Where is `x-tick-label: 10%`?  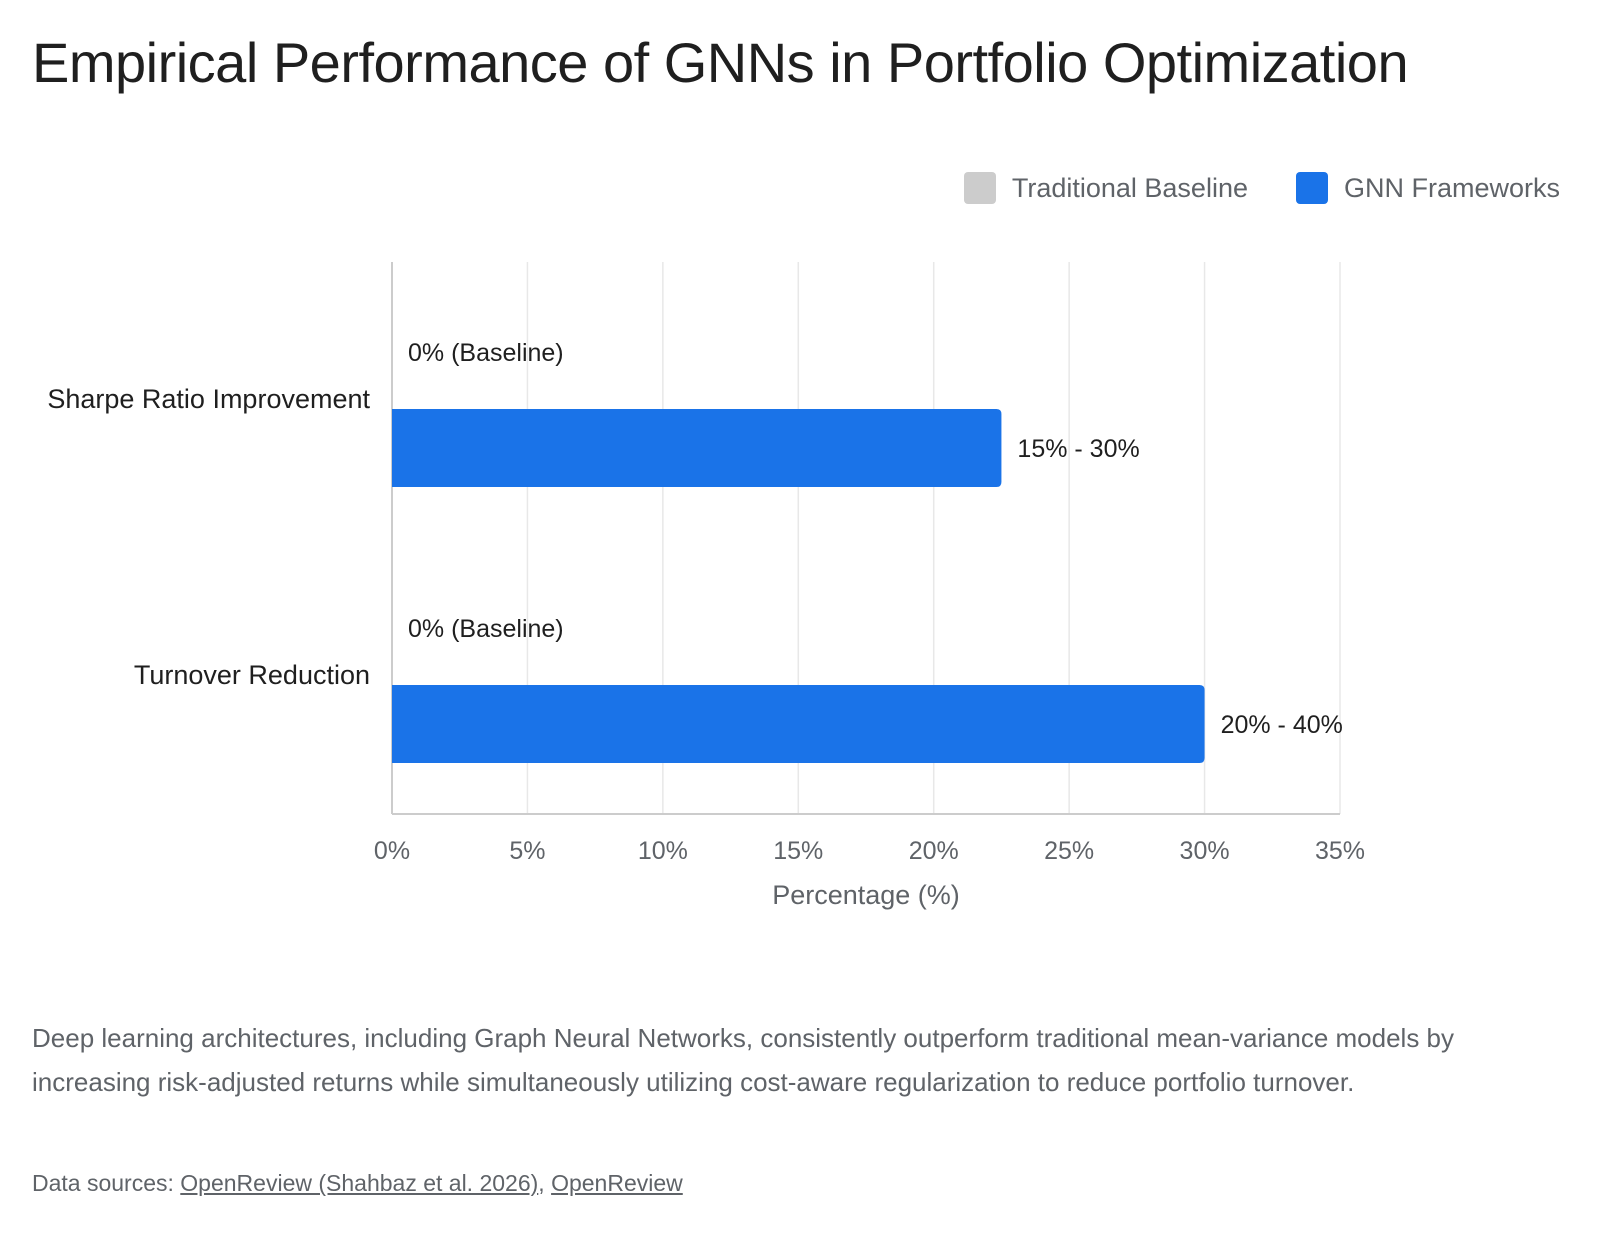 x-tick-label: 10% is located at coordinates (663, 851).